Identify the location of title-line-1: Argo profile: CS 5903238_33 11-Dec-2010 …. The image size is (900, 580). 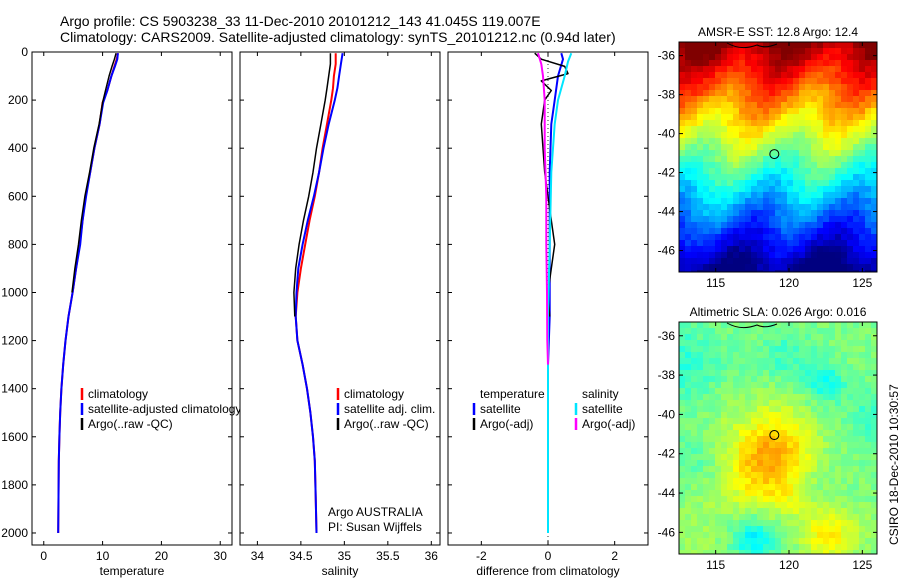
(300, 21).